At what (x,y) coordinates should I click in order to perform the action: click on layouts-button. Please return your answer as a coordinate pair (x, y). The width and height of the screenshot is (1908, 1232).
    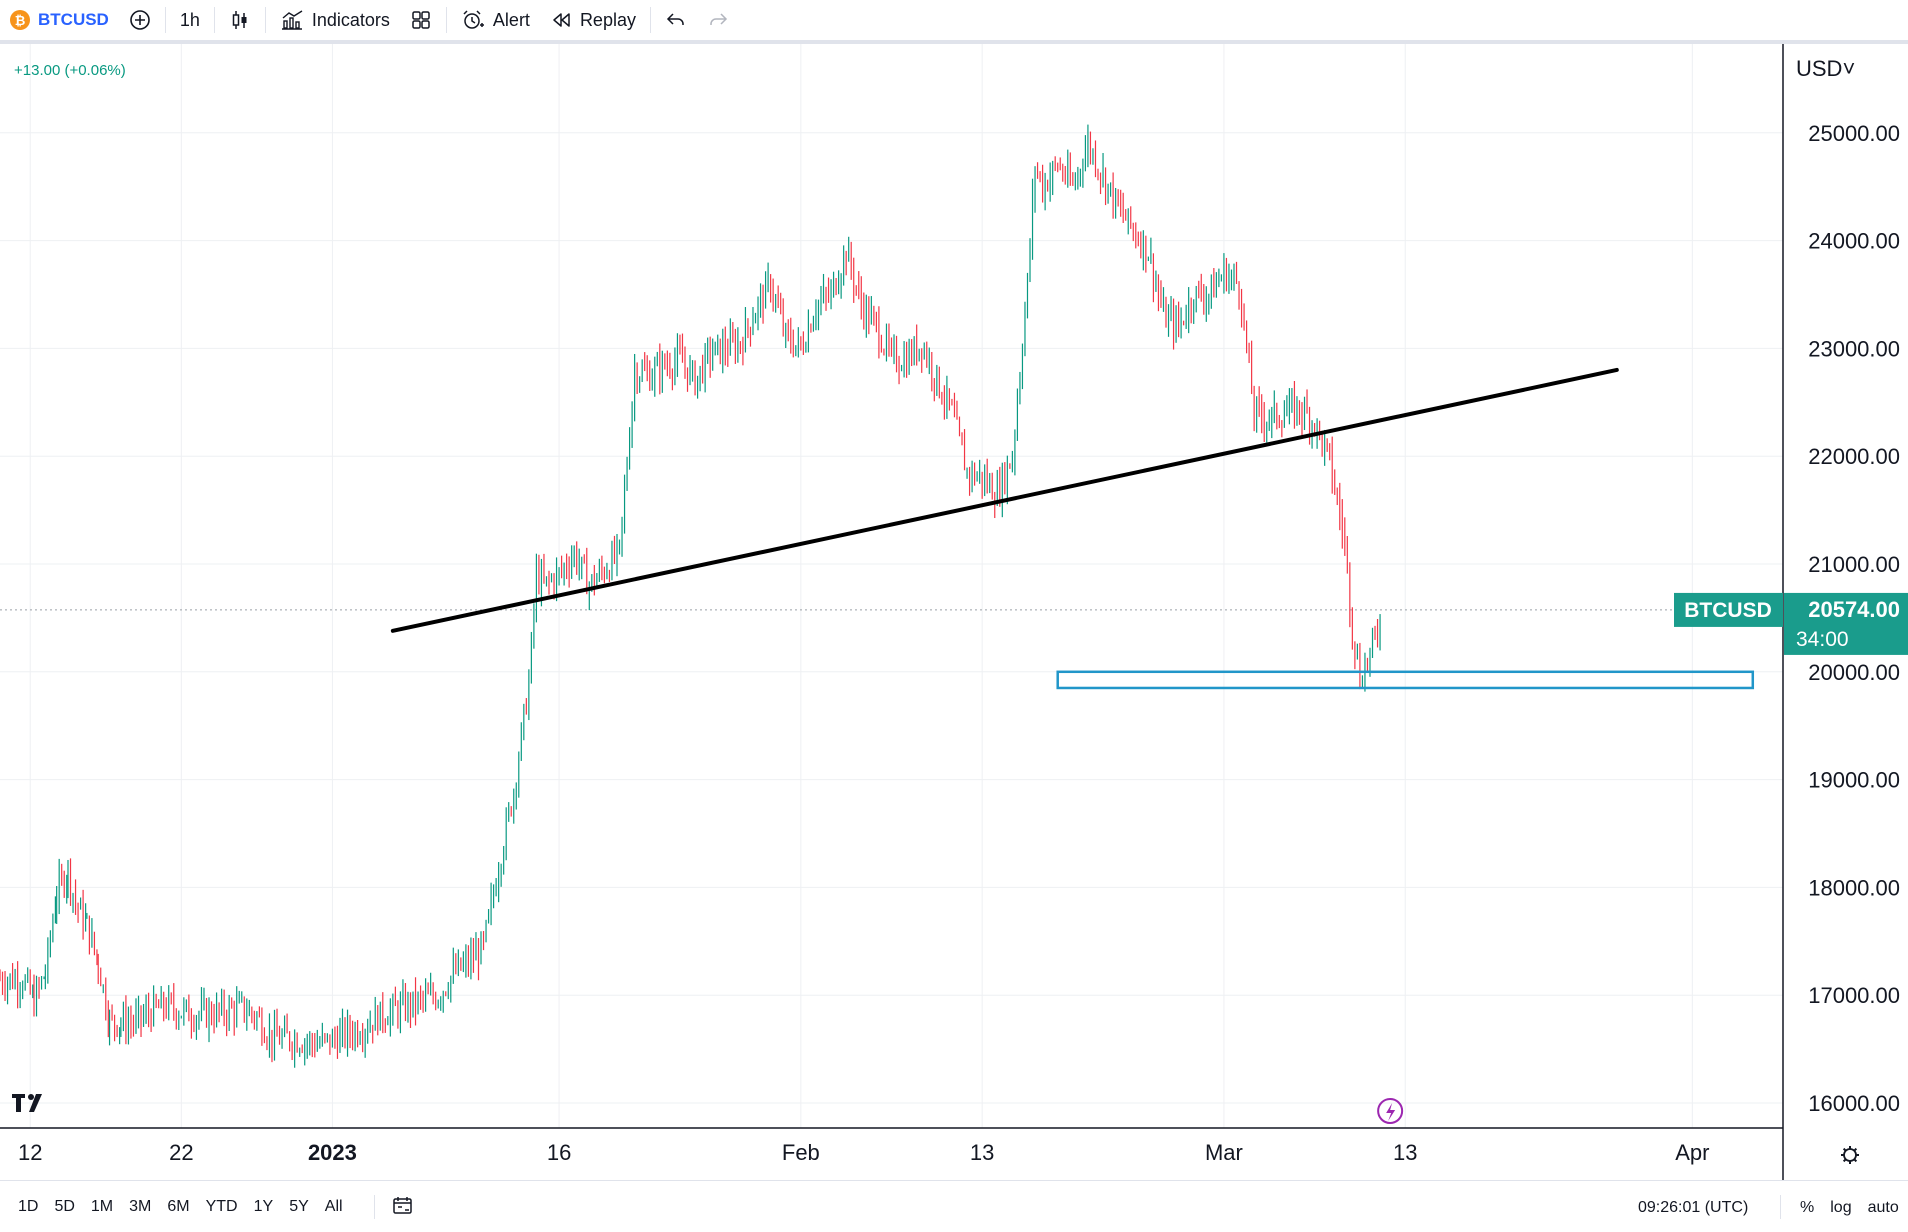
    Looking at the image, I should click on (421, 20).